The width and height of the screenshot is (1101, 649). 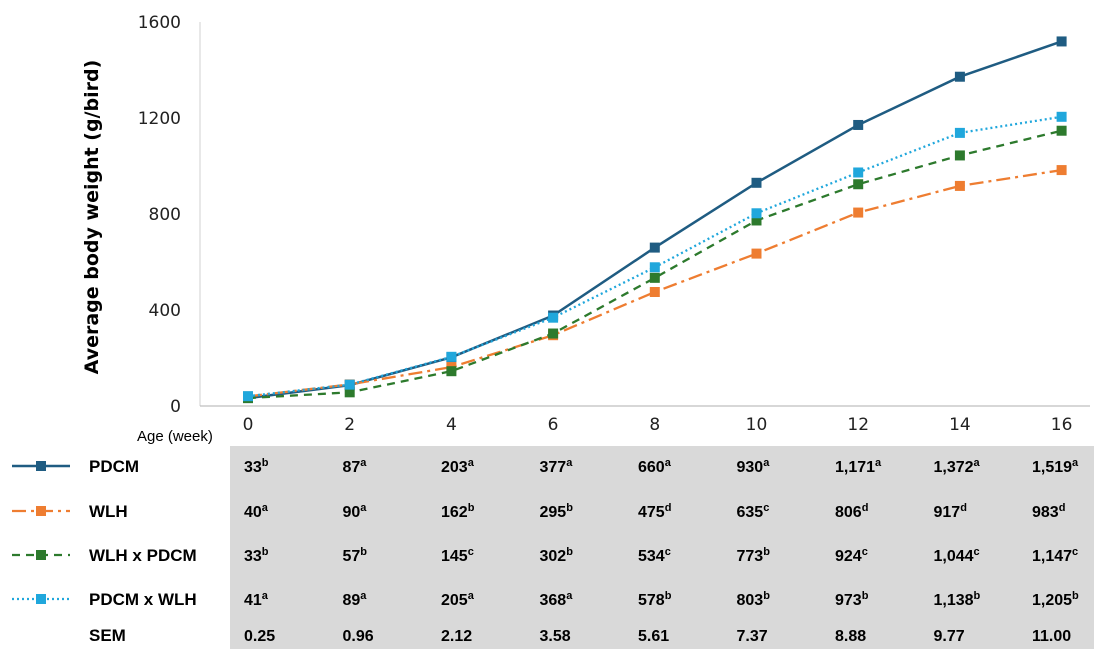 What do you see at coordinates (349, 425) in the screenshot?
I see `x-tick-label: 2` at bounding box center [349, 425].